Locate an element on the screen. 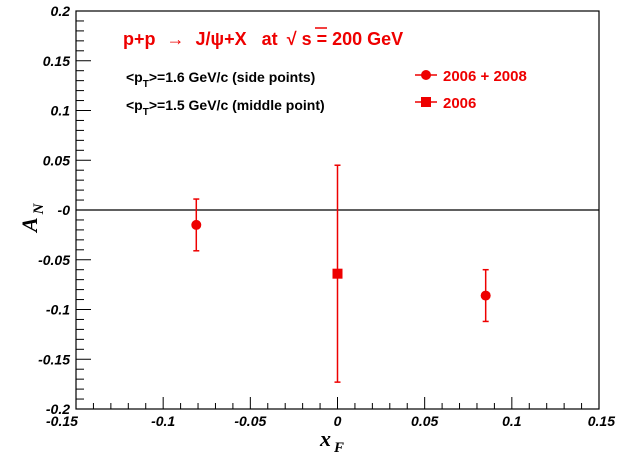 The height and width of the screenshot is (460, 637). x-axis-tick-labels: -0.15 -0.1 -0.05 0 0.05 0.1 0.15 is located at coordinates (330, 421).